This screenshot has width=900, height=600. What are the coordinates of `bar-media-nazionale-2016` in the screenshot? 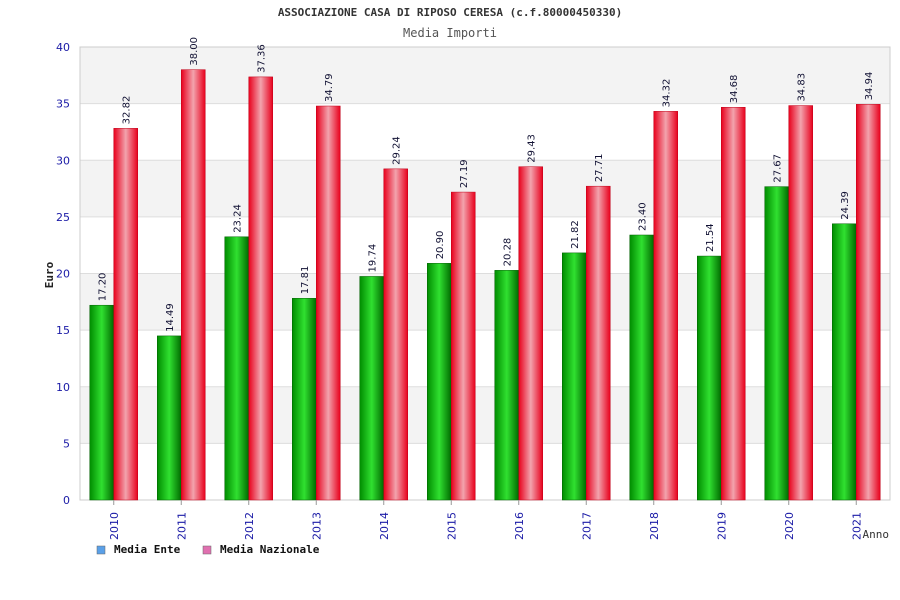 It's located at (530, 333).